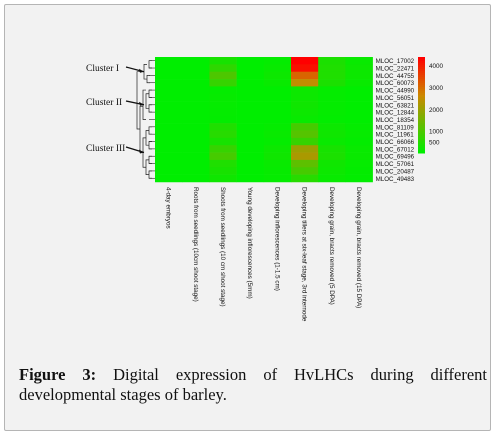 The width and height of the screenshot is (495, 435). I want to click on color-scale-tick-label: 1000, so click(436, 132).